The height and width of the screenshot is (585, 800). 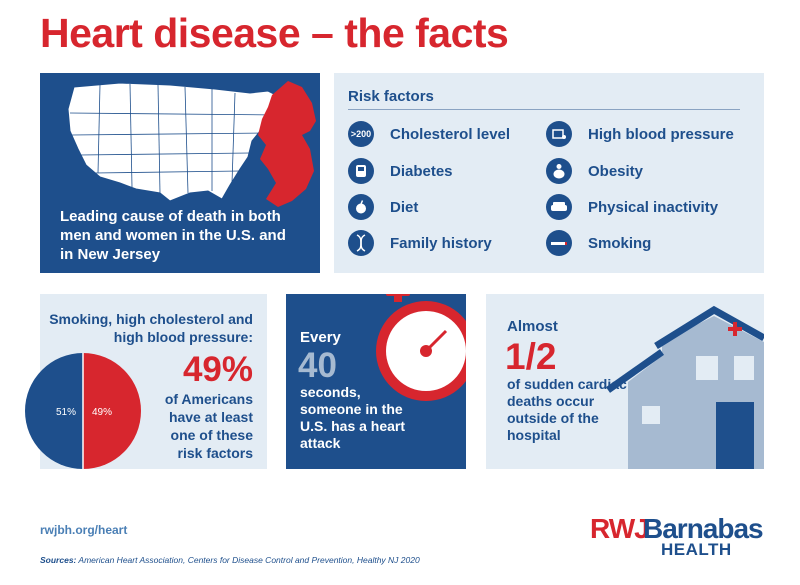 I want to click on stat-number: 1/2, so click(x=531, y=356).